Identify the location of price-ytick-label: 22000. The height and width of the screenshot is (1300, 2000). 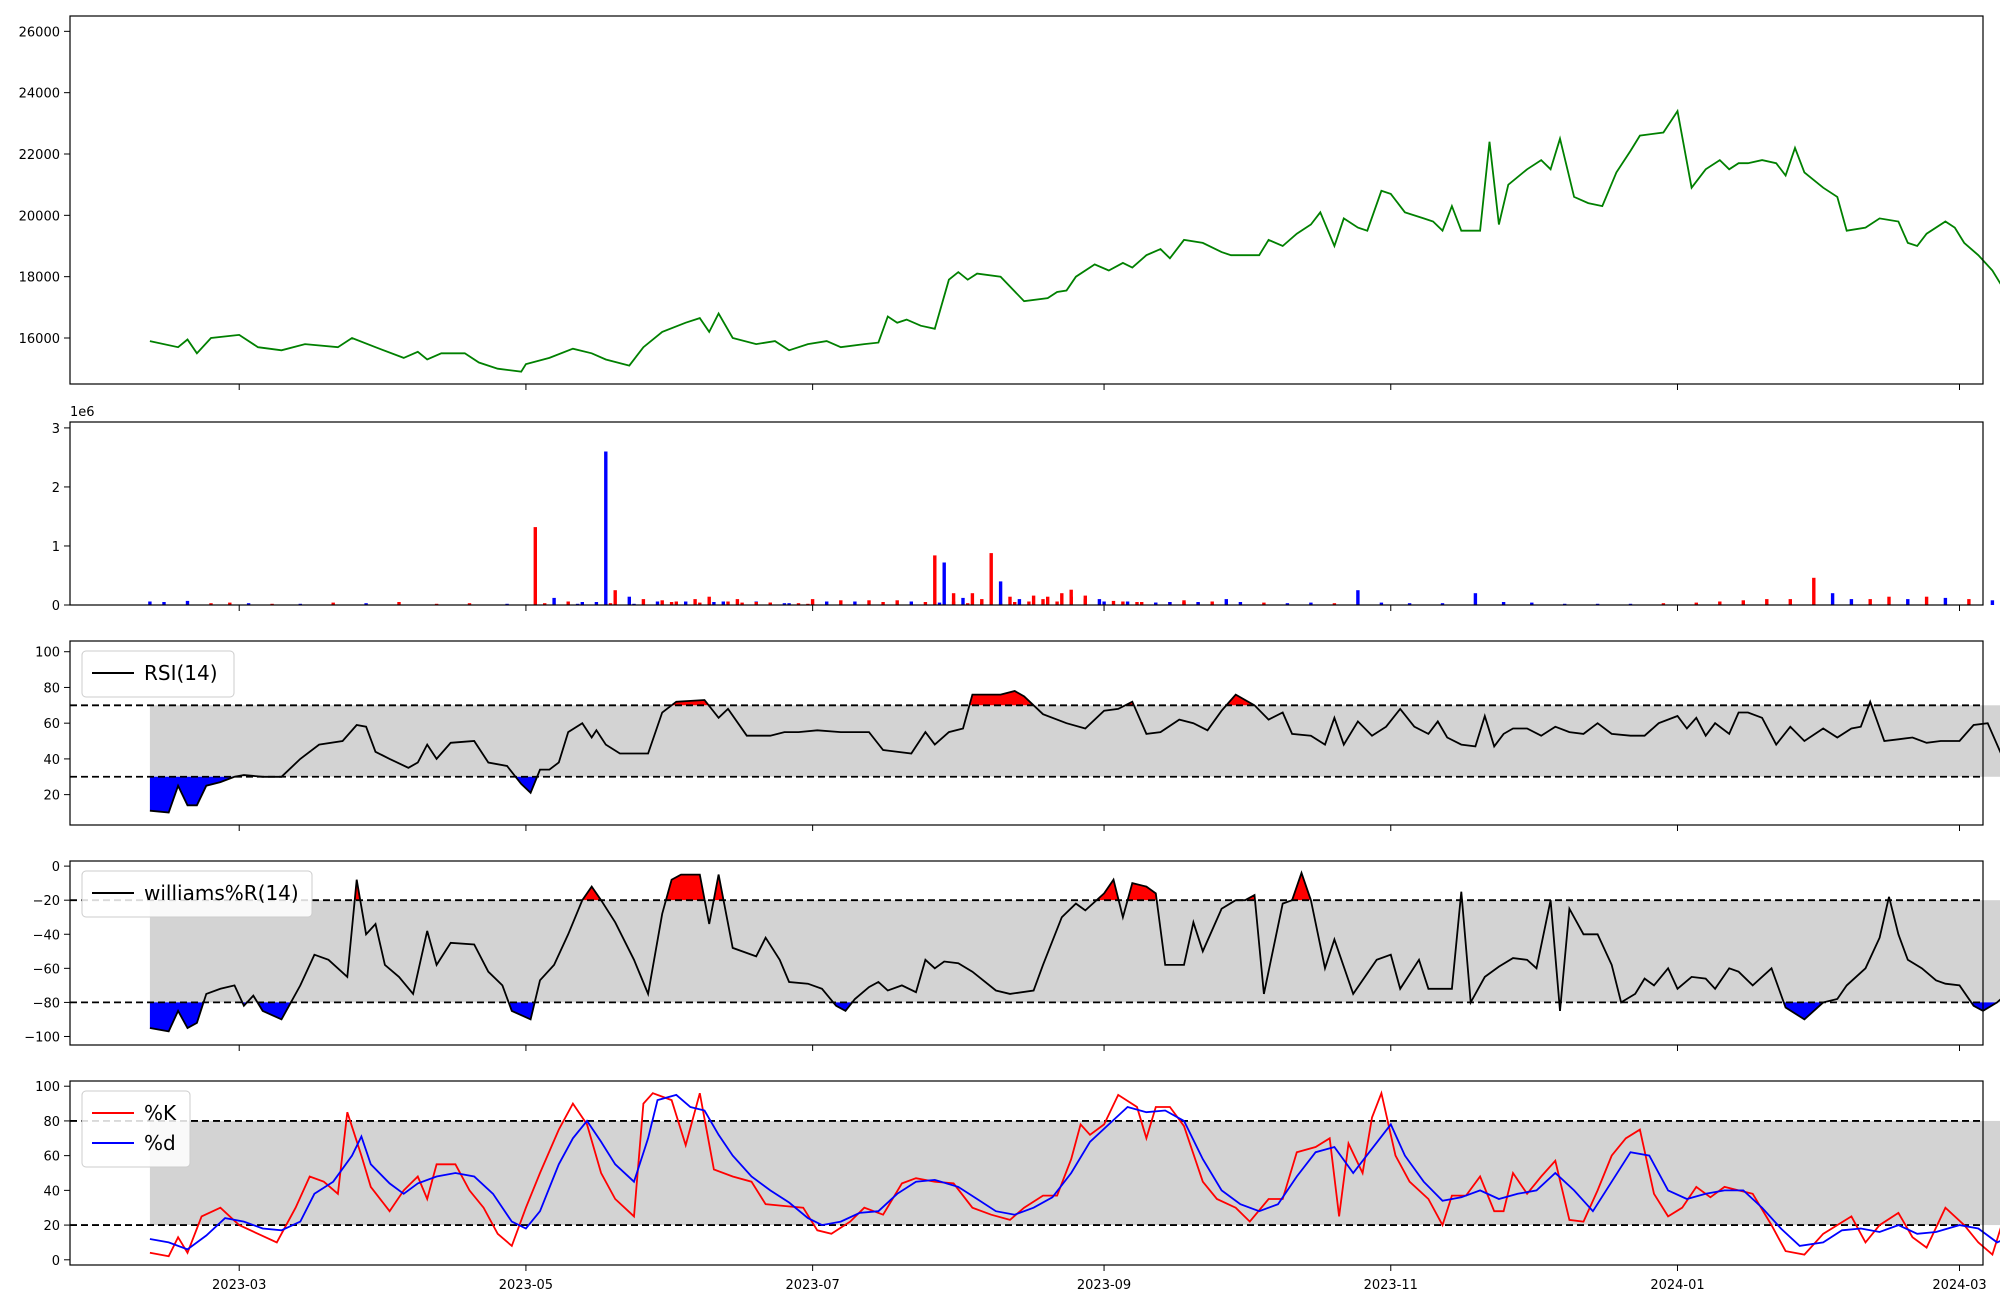
(39, 155).